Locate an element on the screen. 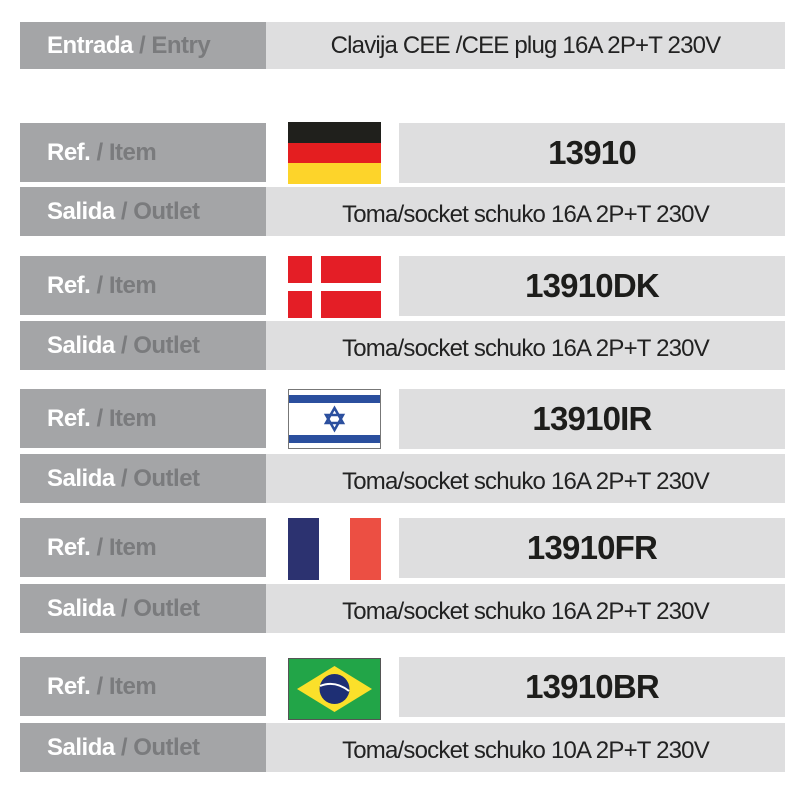 This screenshot has width=805, height=786. entry-label-es: Entrada is located at coordinates (90, 45).